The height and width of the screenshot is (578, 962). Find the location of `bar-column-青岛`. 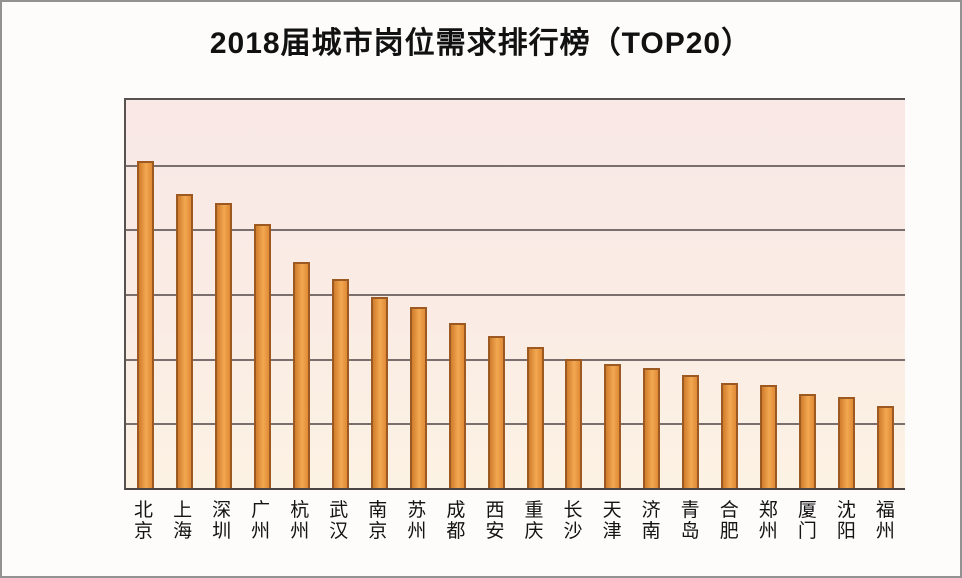

bar-column-青岛 is located at coordinates (690, 294).